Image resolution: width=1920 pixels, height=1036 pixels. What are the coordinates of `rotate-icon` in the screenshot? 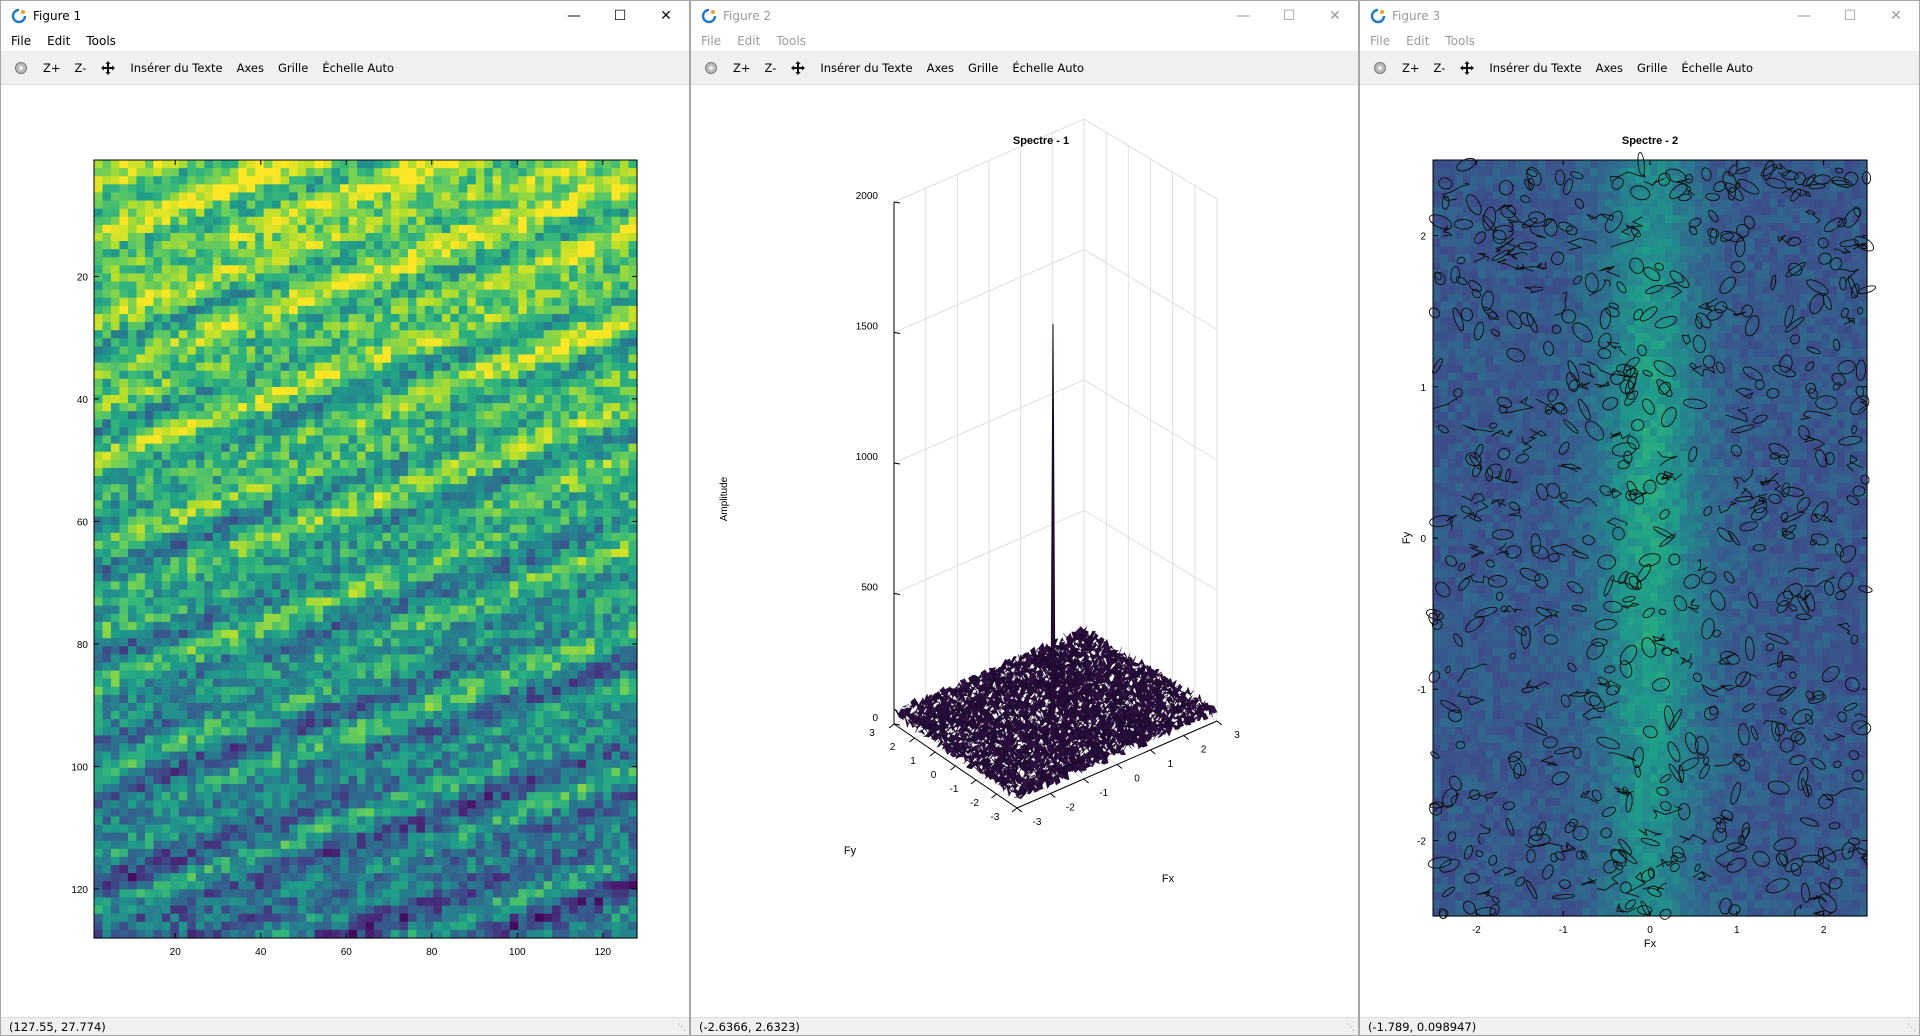 It's located at (21, 68).